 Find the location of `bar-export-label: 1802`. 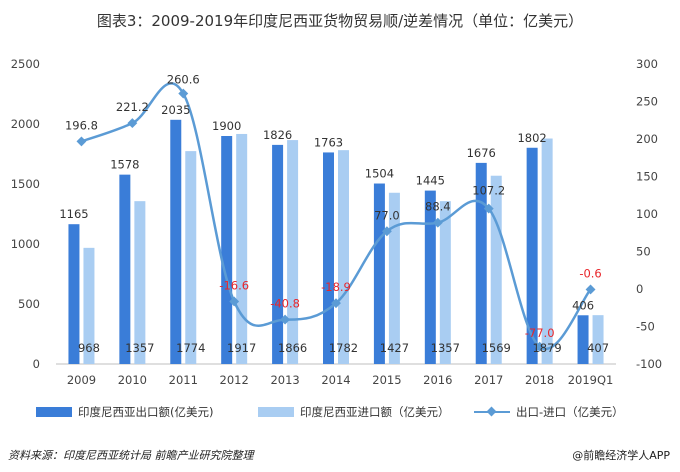

bar-export-label: 1802 is located at coordinates (531, 138).